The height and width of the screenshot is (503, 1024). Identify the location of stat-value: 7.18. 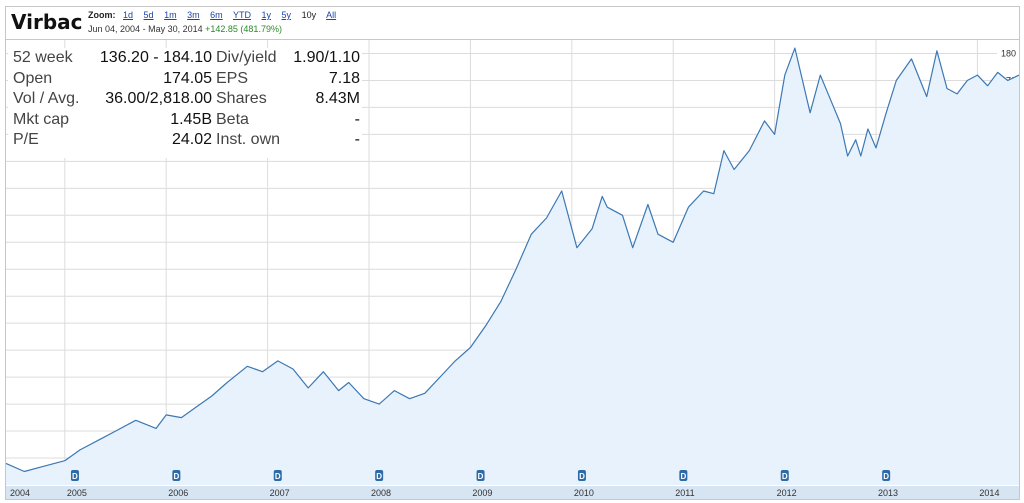
(344, 78).